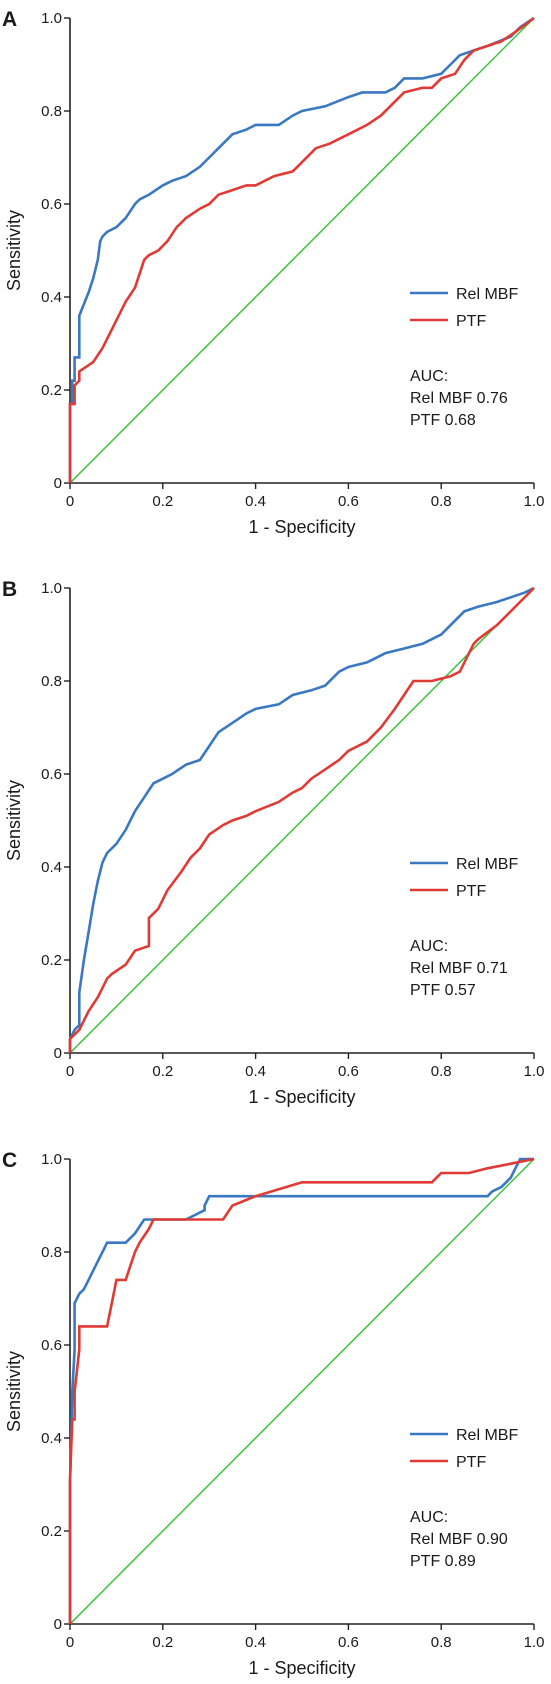  Describe the element at coordinates (443, 420) in the screenshot. I see `auc-value: PTF 0.68` at that location.